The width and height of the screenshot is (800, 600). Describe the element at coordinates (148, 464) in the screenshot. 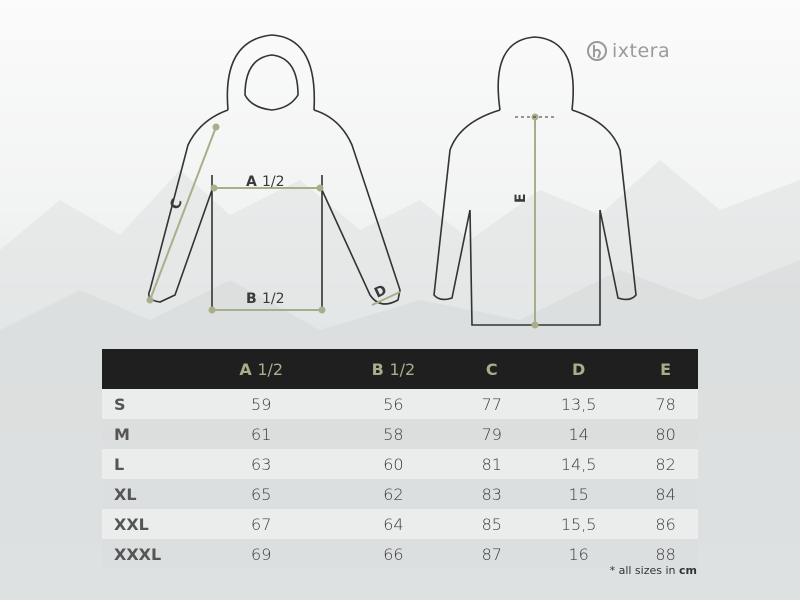

I see `size-label: L` at that location.